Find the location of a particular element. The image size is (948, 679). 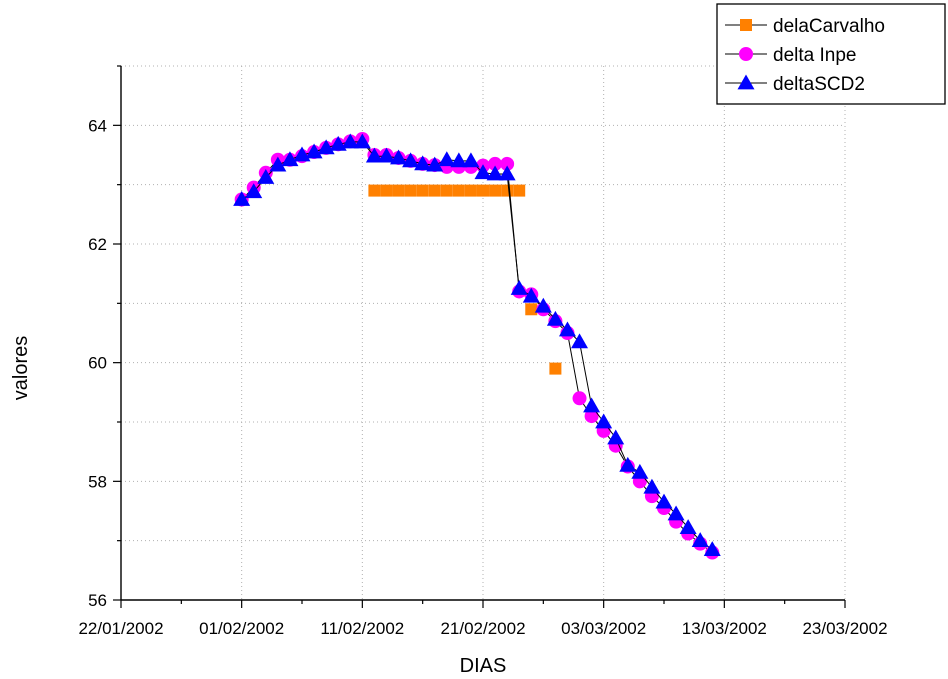

x-tick-label: 13/03/2002 is located at coordinates (724, 628).